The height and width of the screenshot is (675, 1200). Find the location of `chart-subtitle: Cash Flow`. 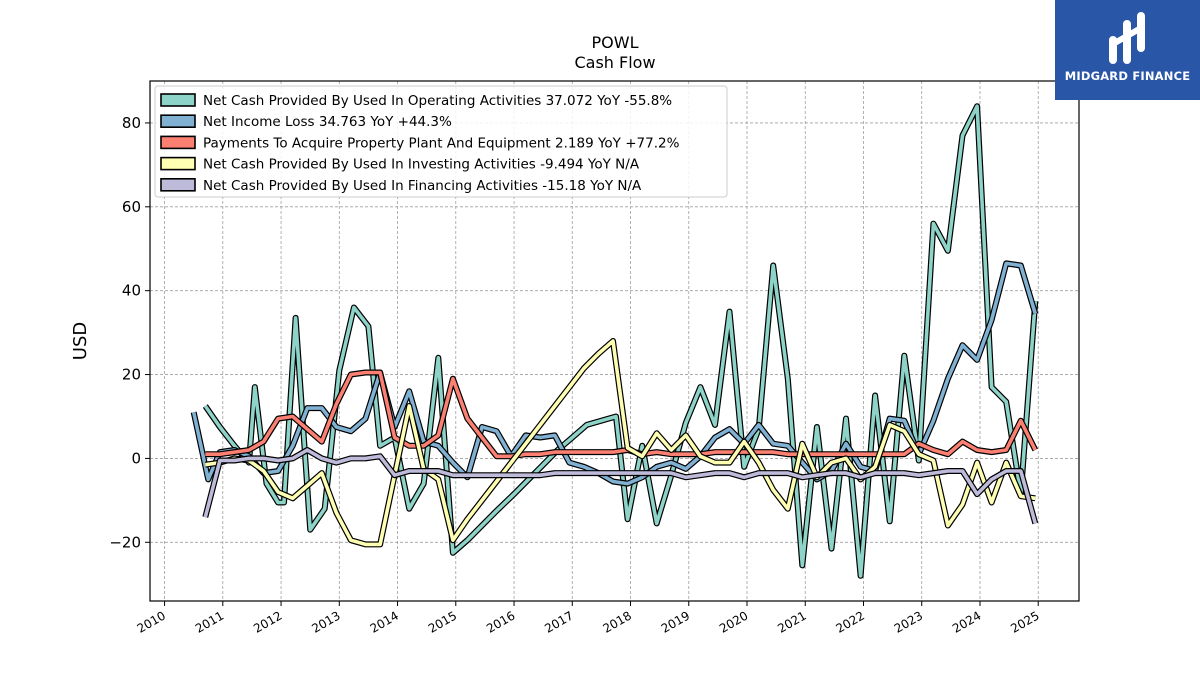

chart-subtitle: Cash Flow is located at coordinates (614, 62).